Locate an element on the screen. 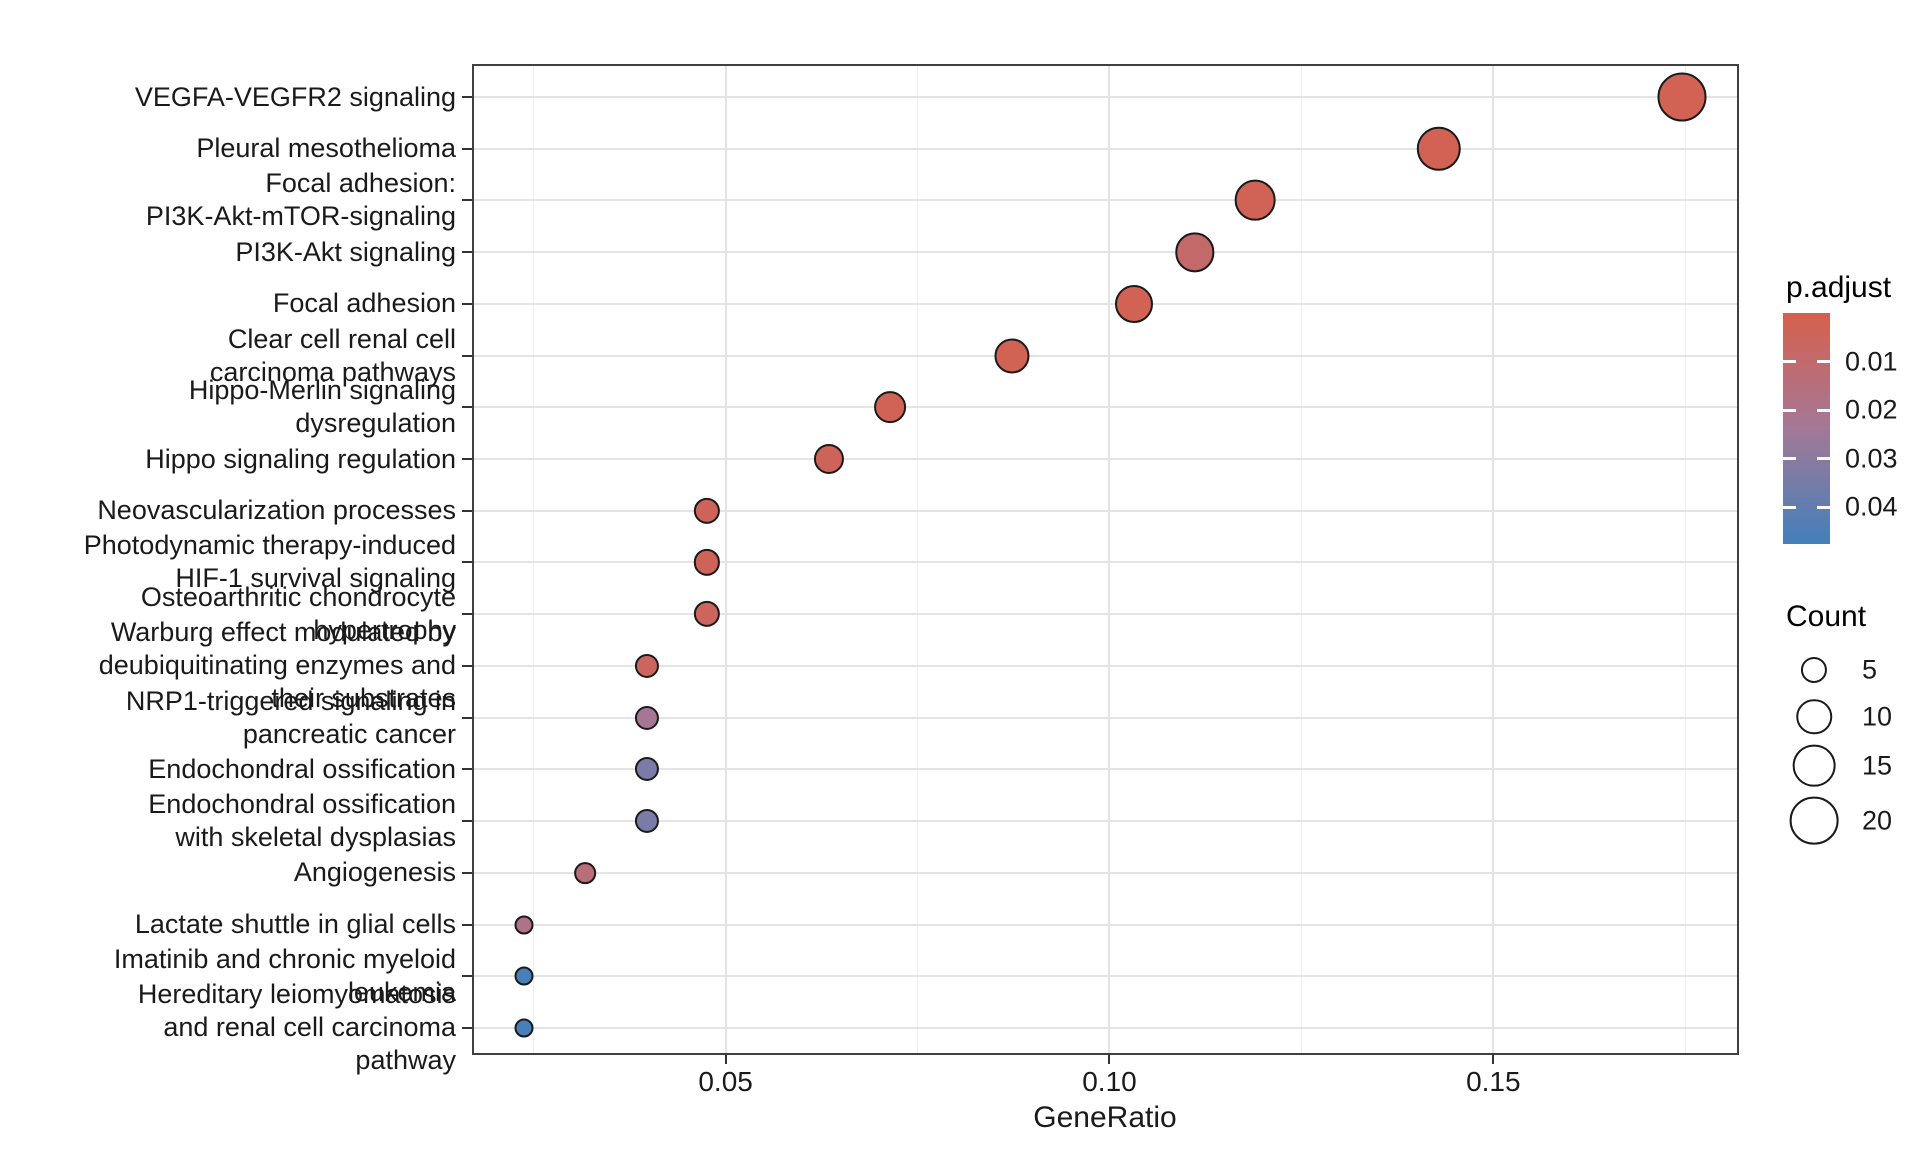  padjust-tick-label: 0.04 is located at coordinates (1871, 506).